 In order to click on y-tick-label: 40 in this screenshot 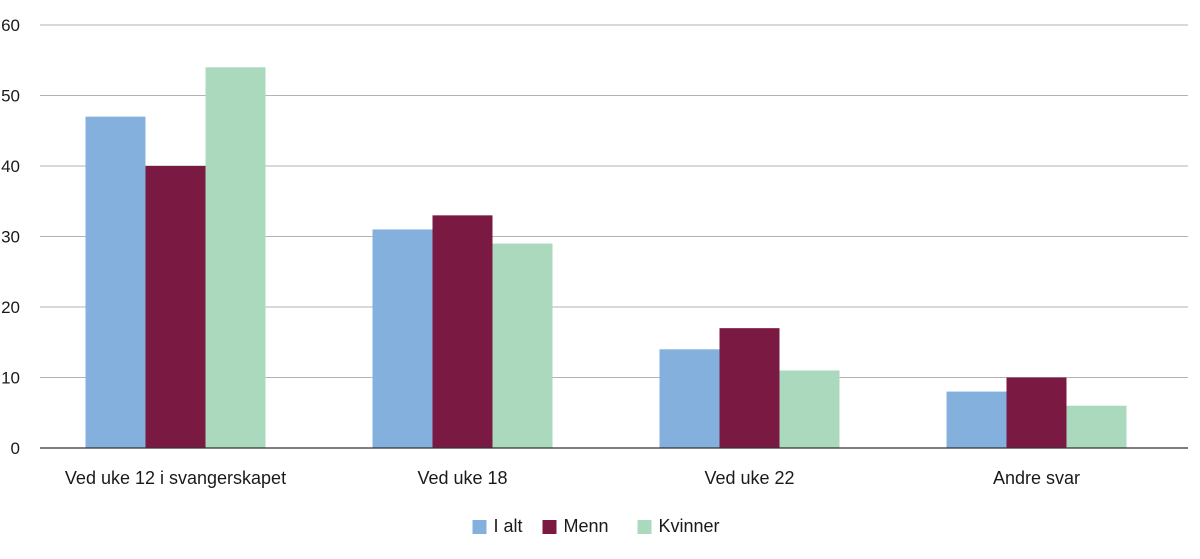, I will do `click(10, 166)`.